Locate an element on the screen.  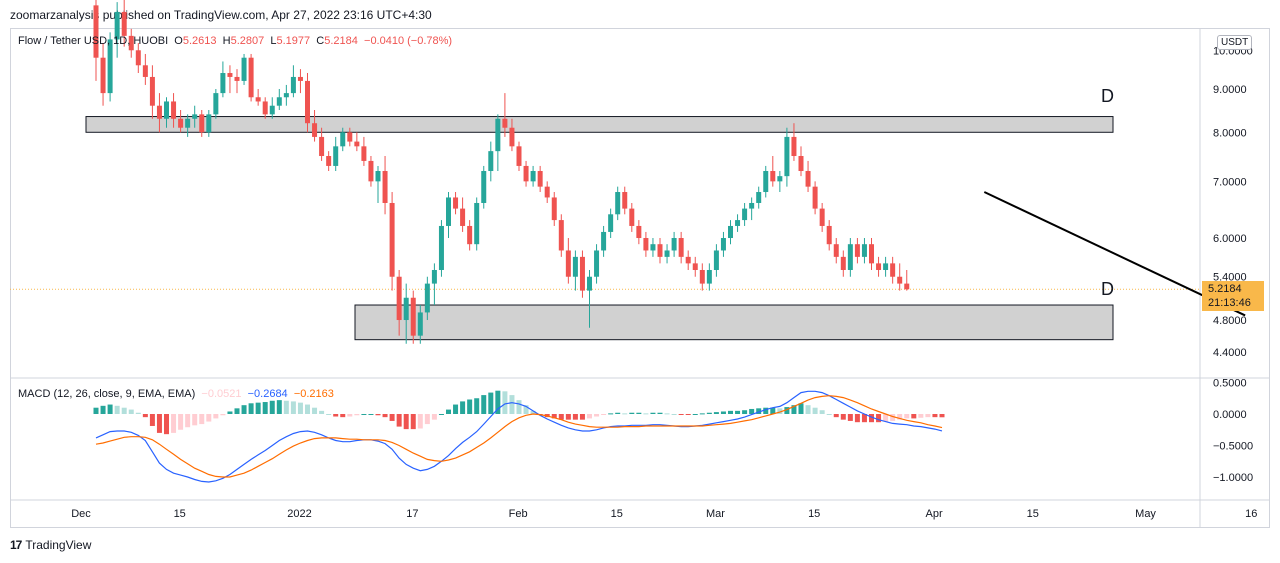
descending-trendline is located at coordinates (1114, 254).